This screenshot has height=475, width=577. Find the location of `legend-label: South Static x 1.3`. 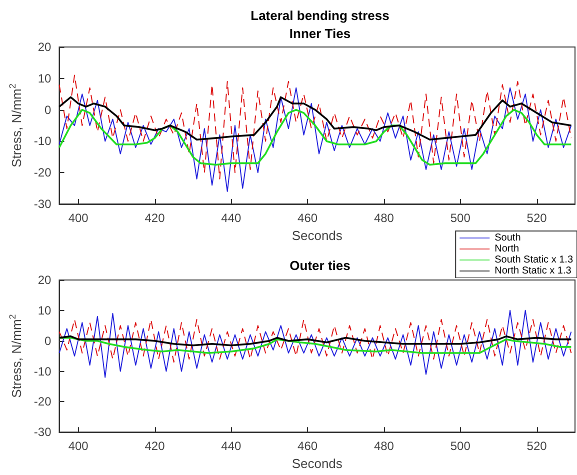

legend-label: South Static x 1.3 is located at coordinates (534, 260).